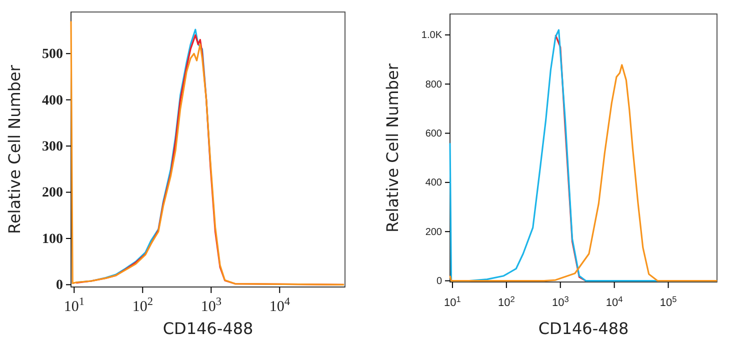 This screenshot has height=350, width=729. Describe the element at coordinates (52, 54) in the screenshot. I see `y-tick-label: 500` at that location.